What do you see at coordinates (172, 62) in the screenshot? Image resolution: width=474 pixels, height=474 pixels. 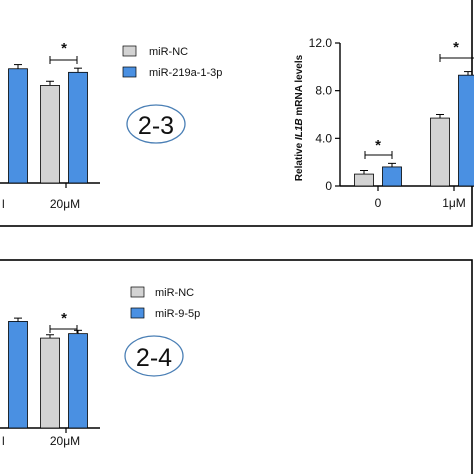 I see `upper-legend: miR-NC miR-219a-1-3p` at bounding box center [172, 62].